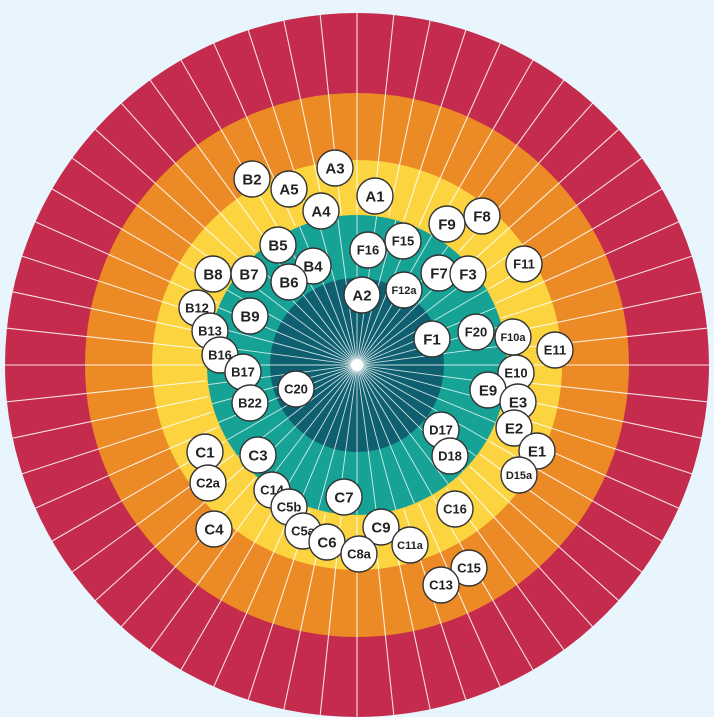  I want to click on marker-c8a: C8a, so click(359, 554).